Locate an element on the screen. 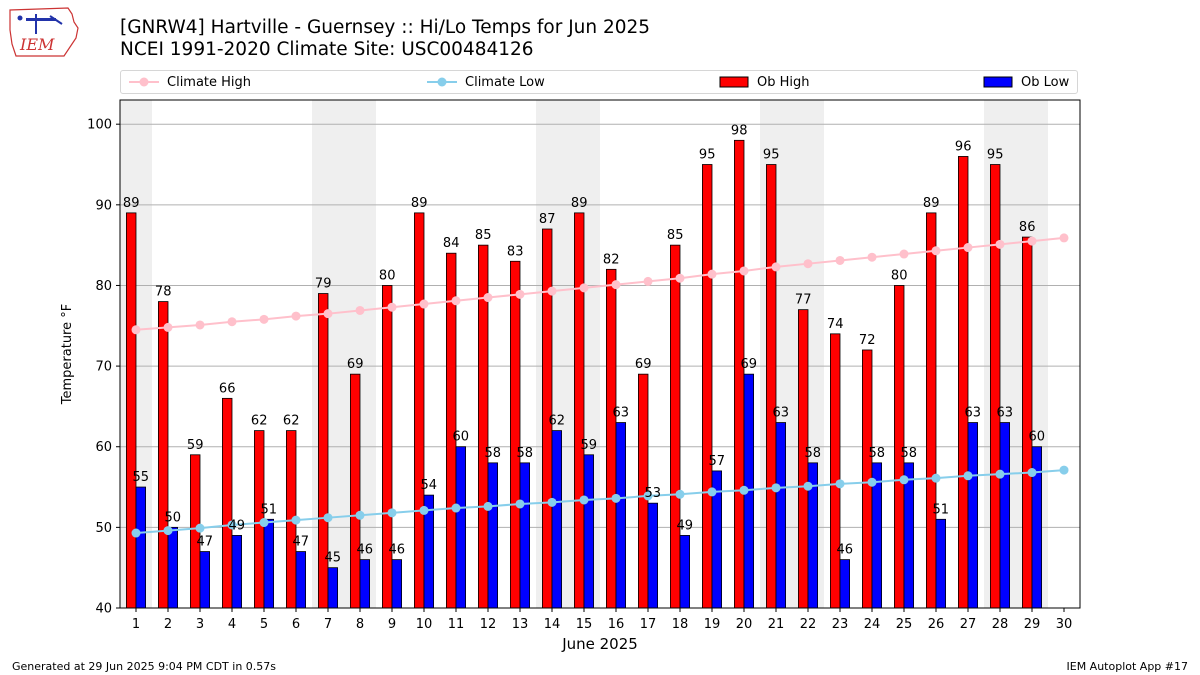 The height and width of the screenshot is (675, 1200). legend-label: Climate Low is located at coordinates (505, 82).